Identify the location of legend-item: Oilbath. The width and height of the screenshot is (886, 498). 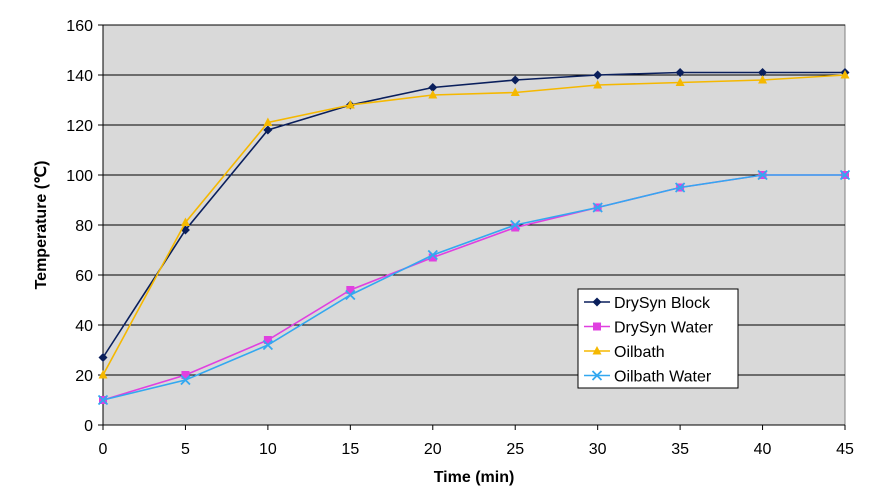
(624, 352).